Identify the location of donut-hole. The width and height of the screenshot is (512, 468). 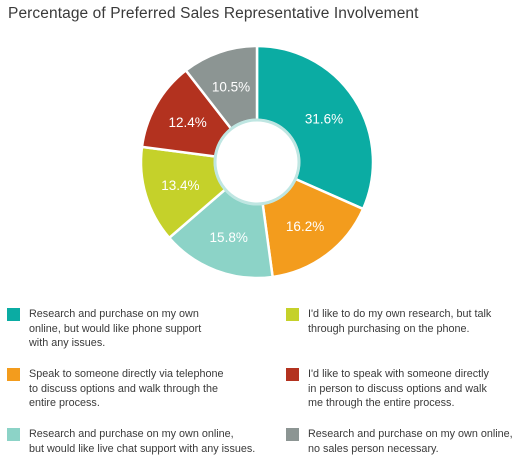
(257, 162).